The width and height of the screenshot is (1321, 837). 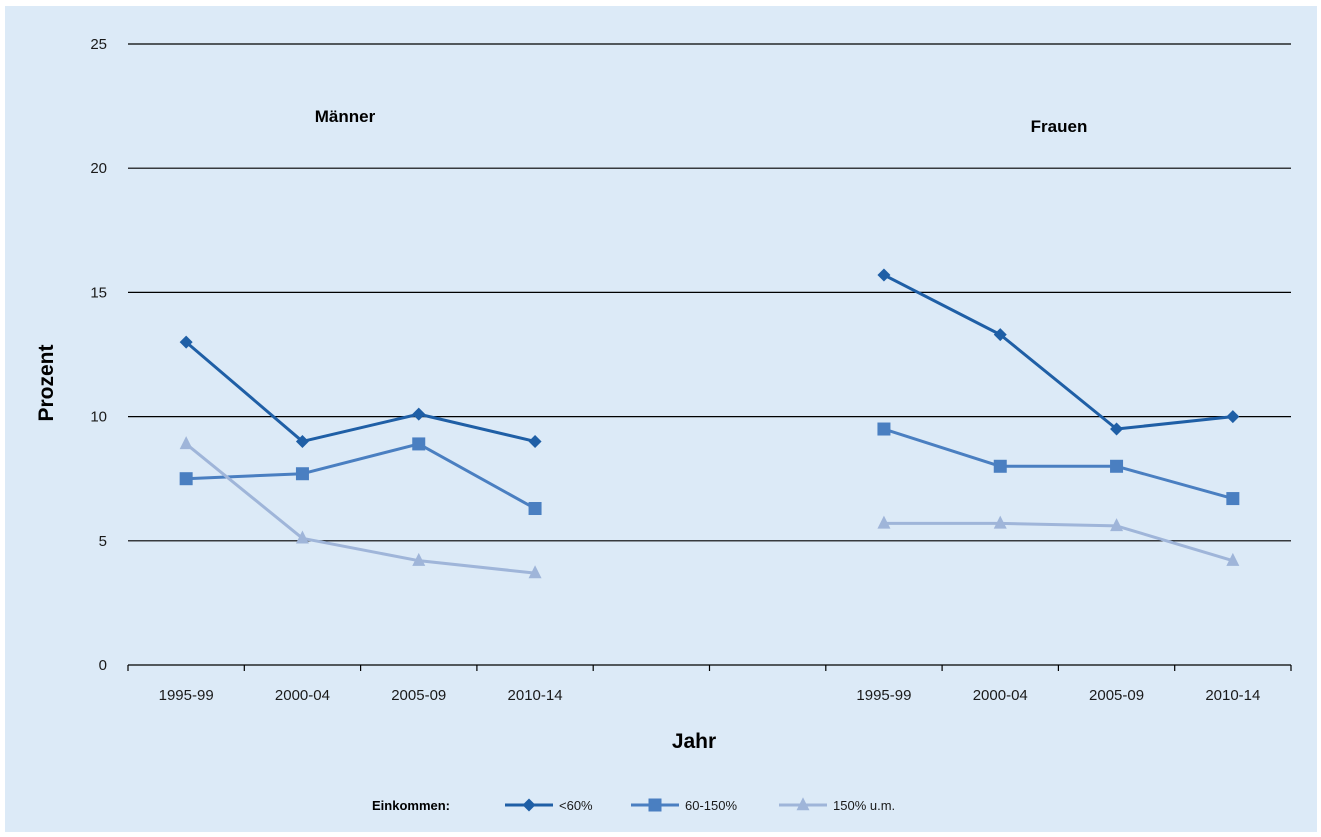 I want to click on legend-title: Einkommen:, so click(x=411, y=805).